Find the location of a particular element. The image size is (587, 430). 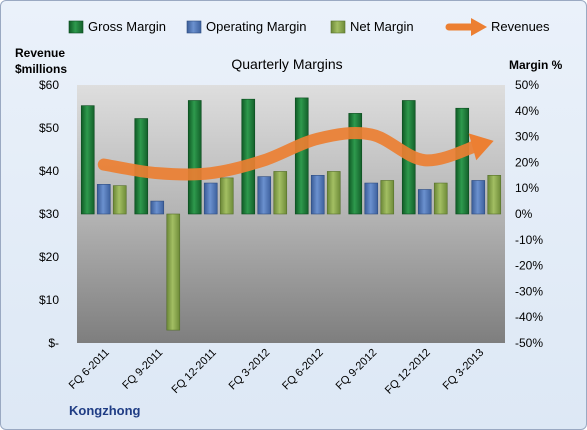

left-axis-label-line2: $millions is located at coordinates (41, 69).